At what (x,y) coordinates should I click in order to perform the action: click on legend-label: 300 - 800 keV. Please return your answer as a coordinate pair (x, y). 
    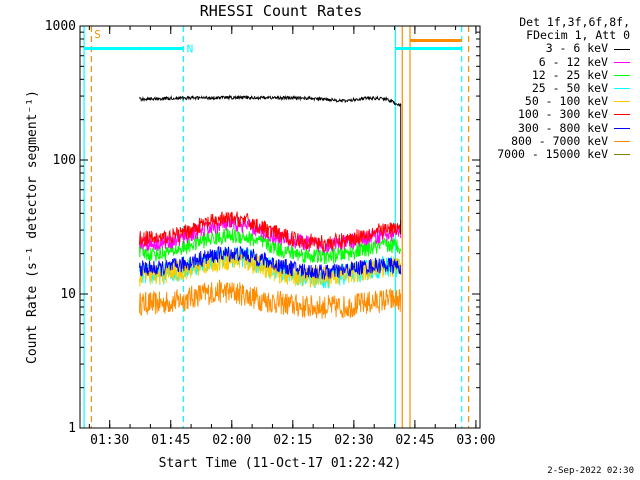
    Looking at the image, I should click on (562, 127).